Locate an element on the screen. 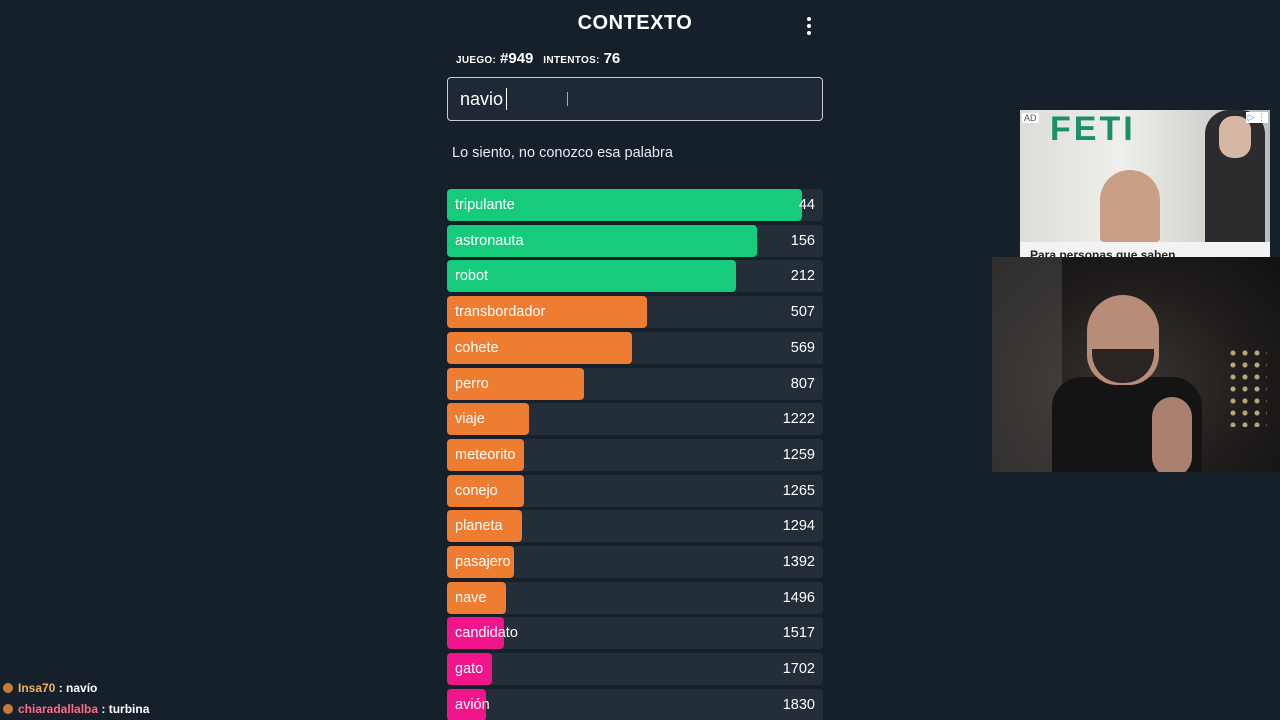 The image size is (1280, 720). guess-row: gato 1702 is located at coordinates (635, 669).